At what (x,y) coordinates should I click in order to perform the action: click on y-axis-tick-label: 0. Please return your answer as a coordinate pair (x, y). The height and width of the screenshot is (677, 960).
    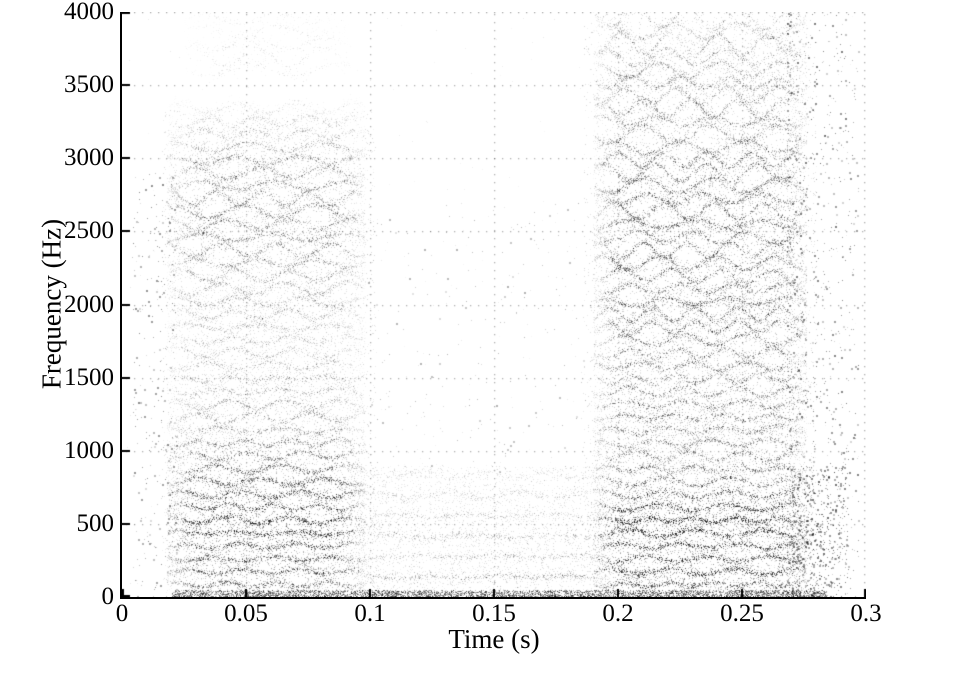
    Looking at the image, I should click on (108, 596).